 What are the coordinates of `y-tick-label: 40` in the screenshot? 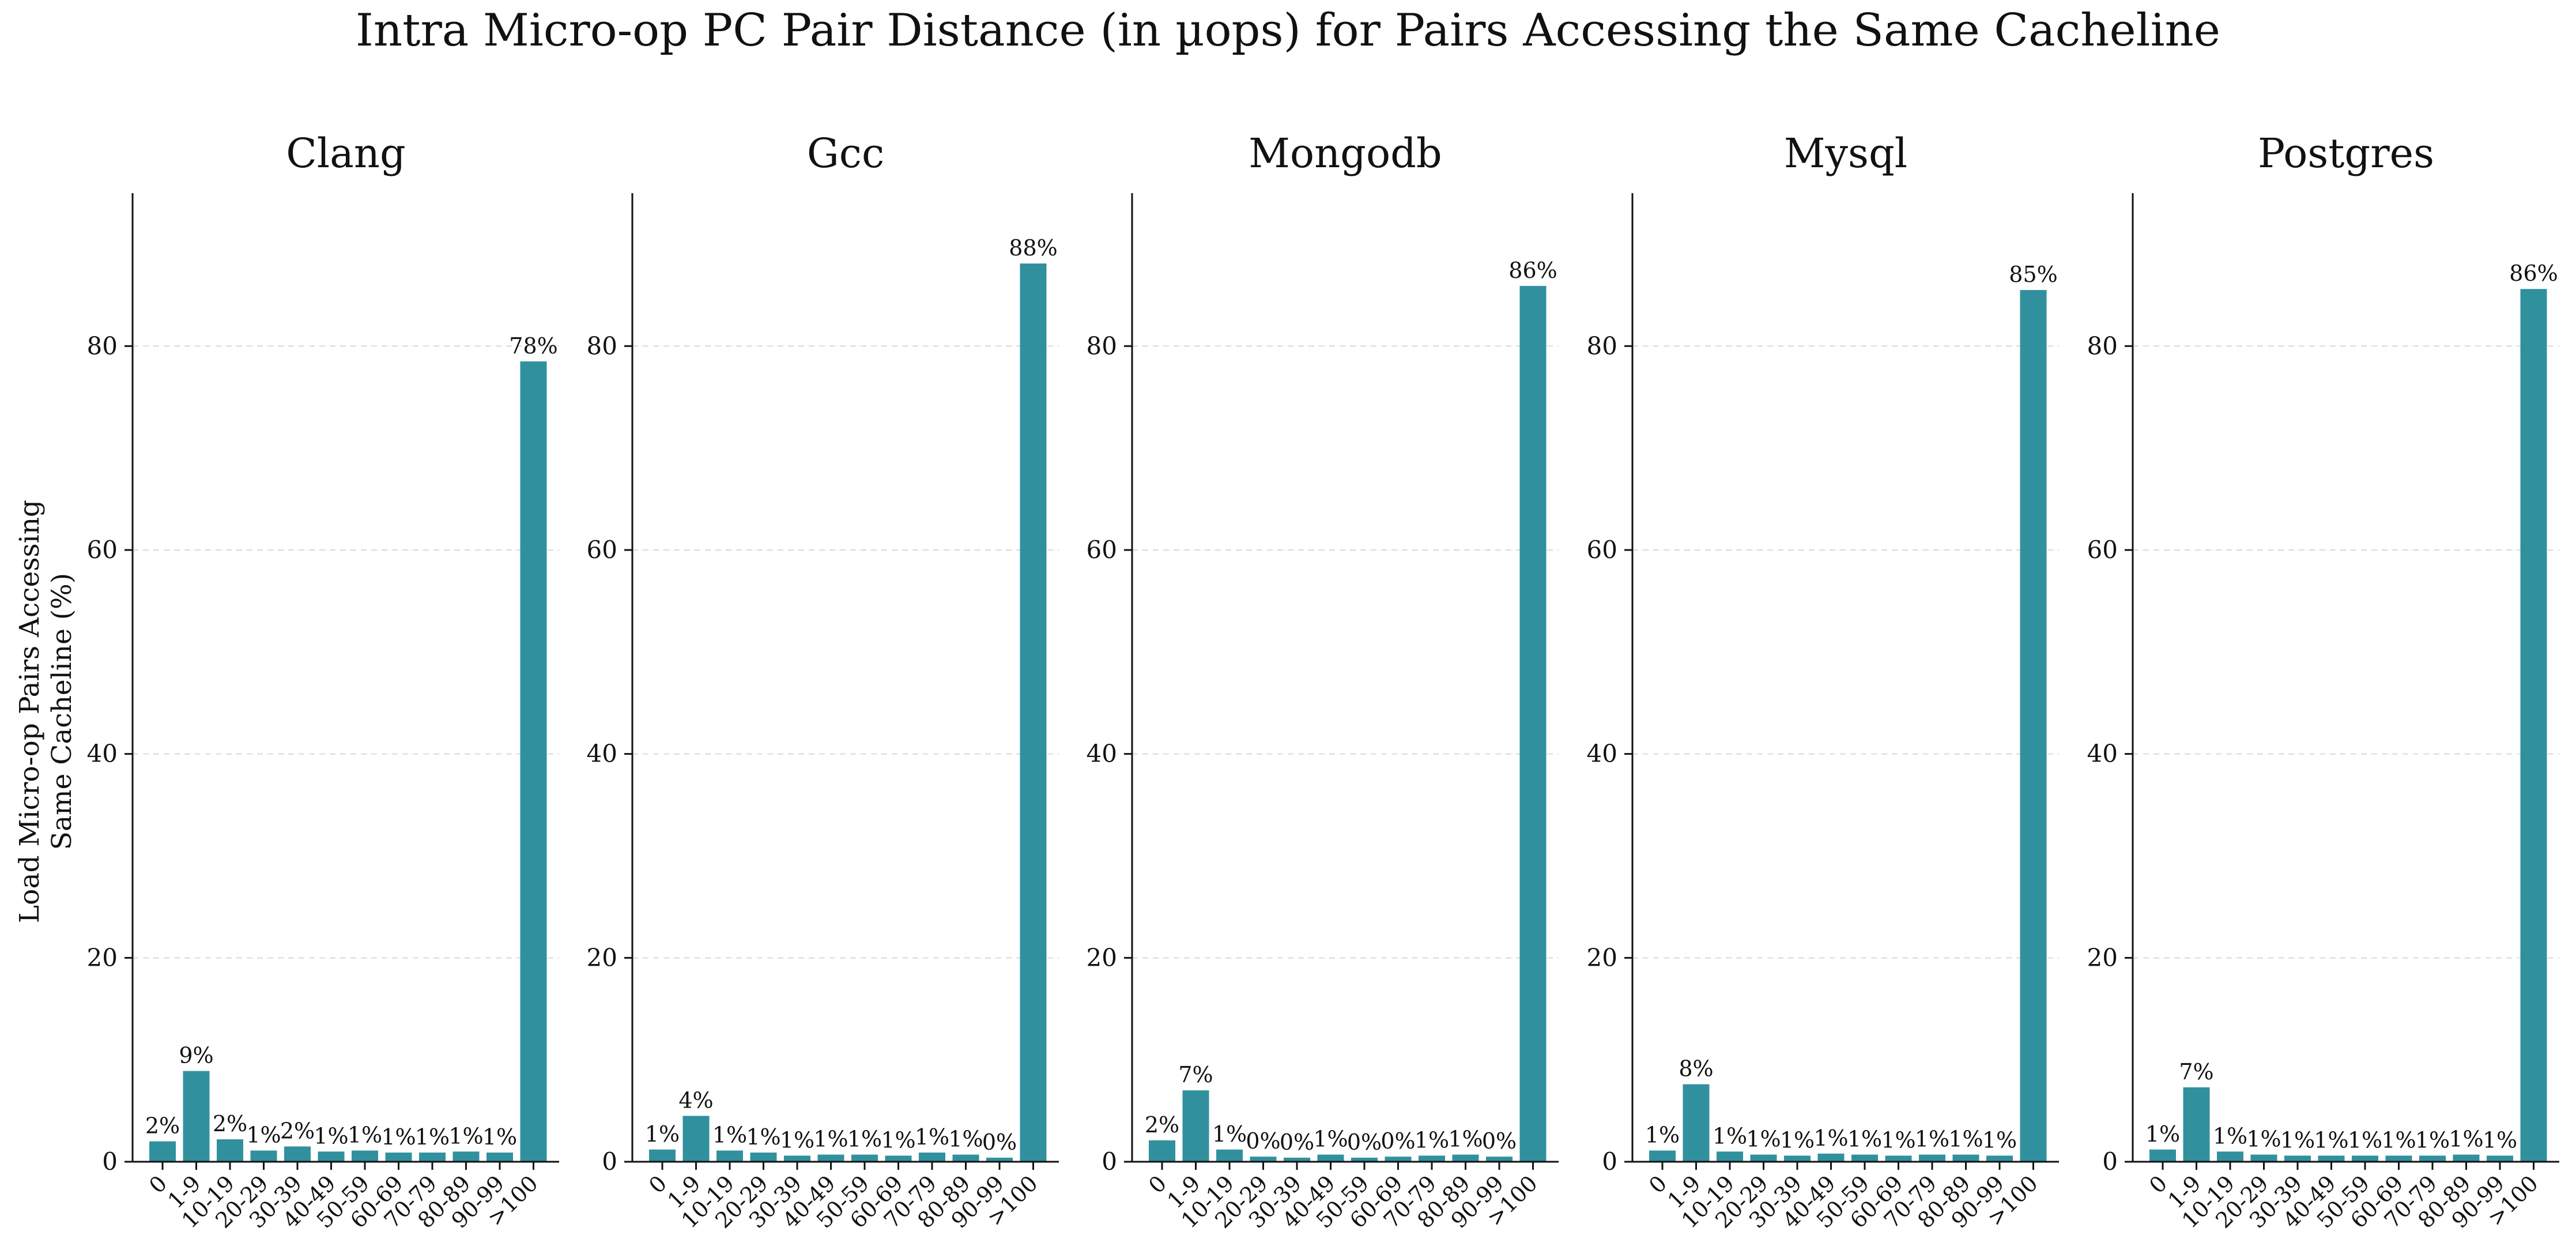 It's located at (102, 754).